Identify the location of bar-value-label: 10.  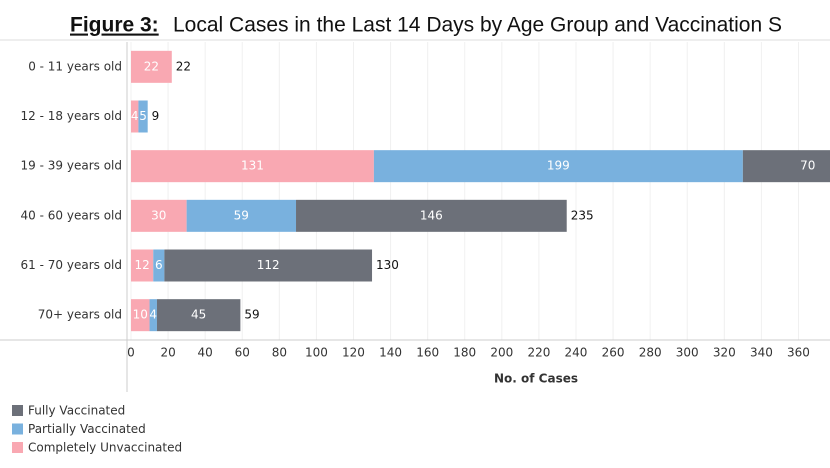
(140, 315).